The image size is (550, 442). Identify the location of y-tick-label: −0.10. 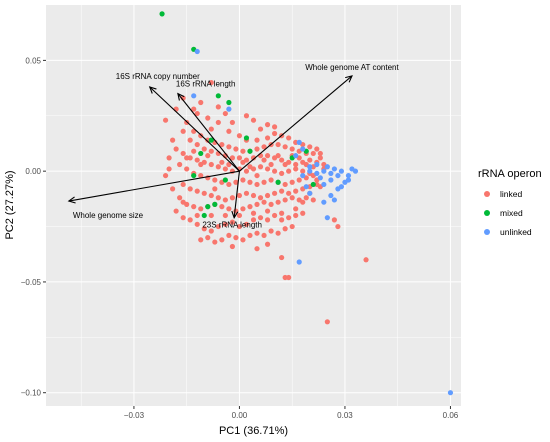
(31, 393).